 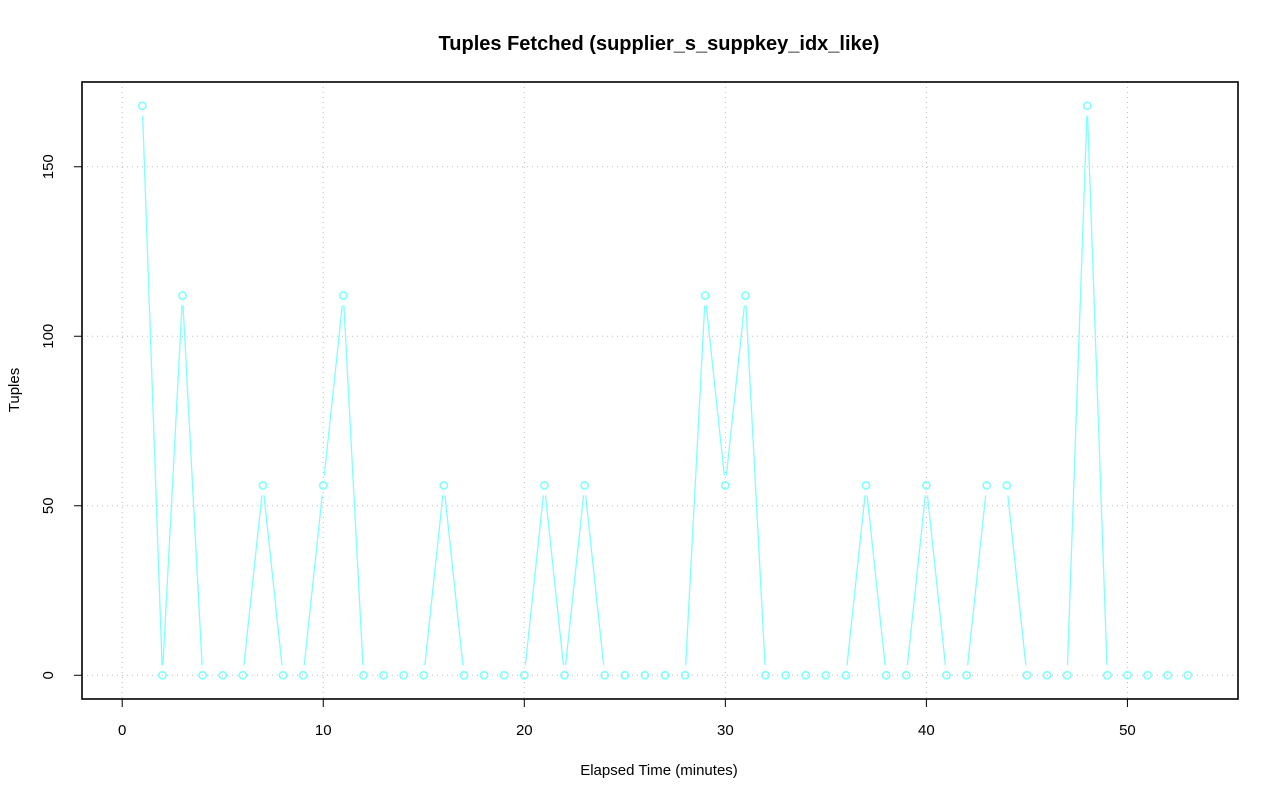 What do you see at coordinates (627, 719) in the screenshot?
I see `x-axis: 0 10 20 30 40 50` at bounding box center [627, 719].